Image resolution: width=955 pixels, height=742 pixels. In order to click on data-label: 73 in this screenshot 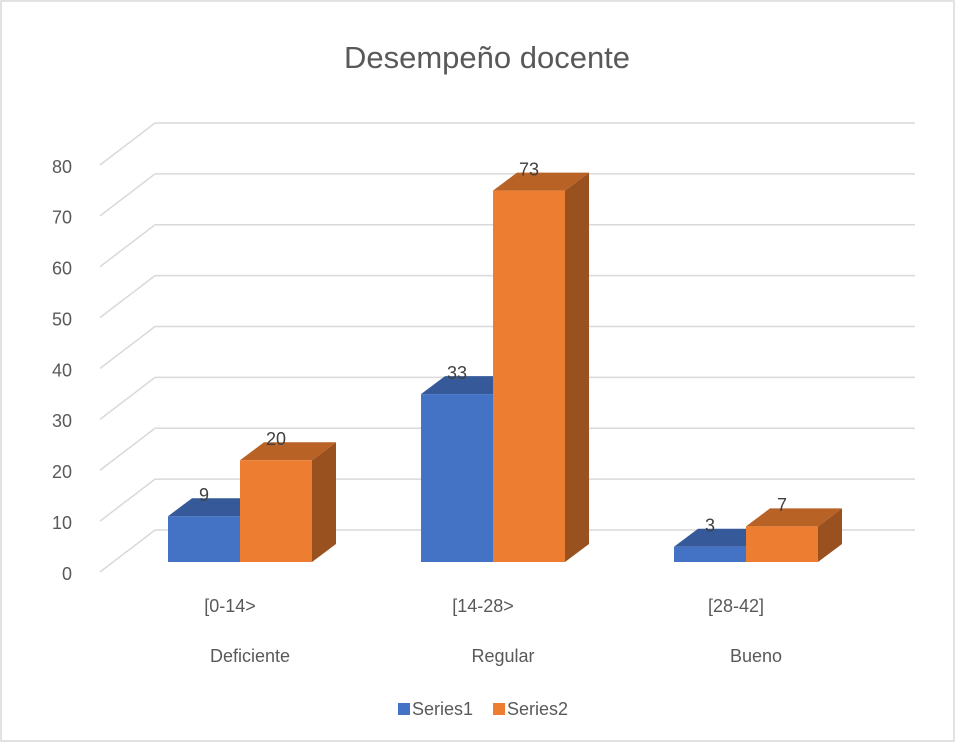, I will do `click(529, 169)`.